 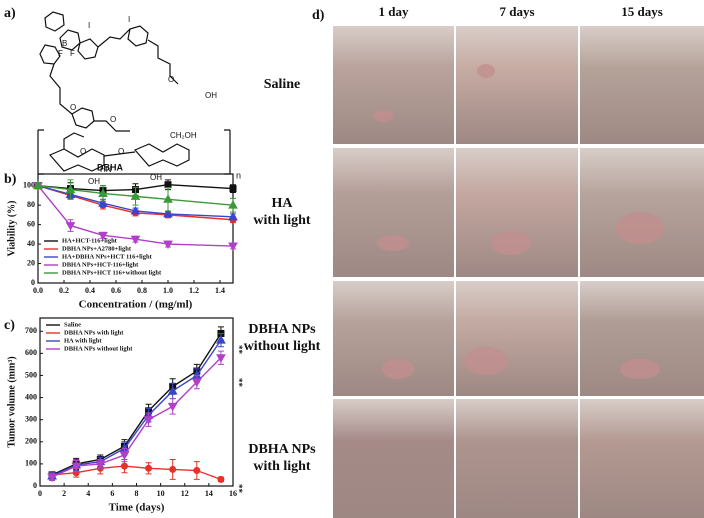 What do you see at coordinates (31, 374) in the screenshot?
I see `y-tick-label: 500` at bounding box center [31, 374].